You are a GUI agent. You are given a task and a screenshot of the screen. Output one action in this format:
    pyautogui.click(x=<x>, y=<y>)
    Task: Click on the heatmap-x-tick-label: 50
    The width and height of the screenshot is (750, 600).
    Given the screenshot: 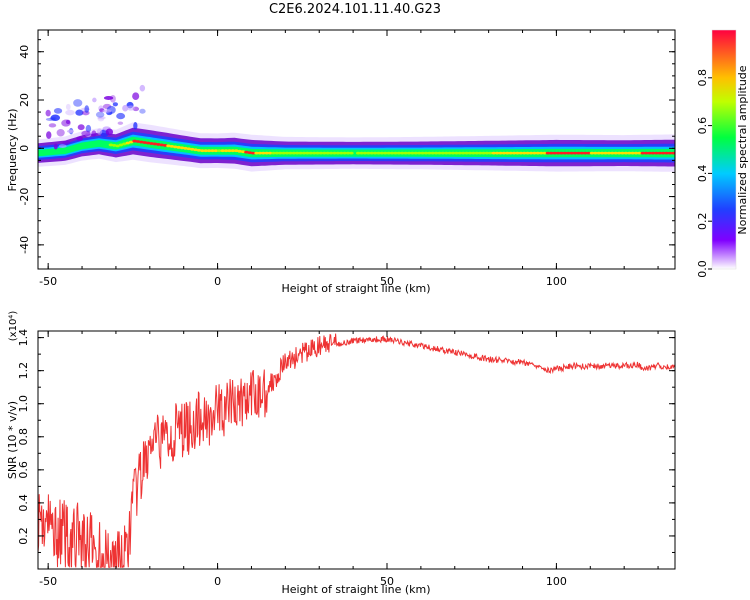 What is the action you would take?
    pyautogui.click(x=387, y=281)
    